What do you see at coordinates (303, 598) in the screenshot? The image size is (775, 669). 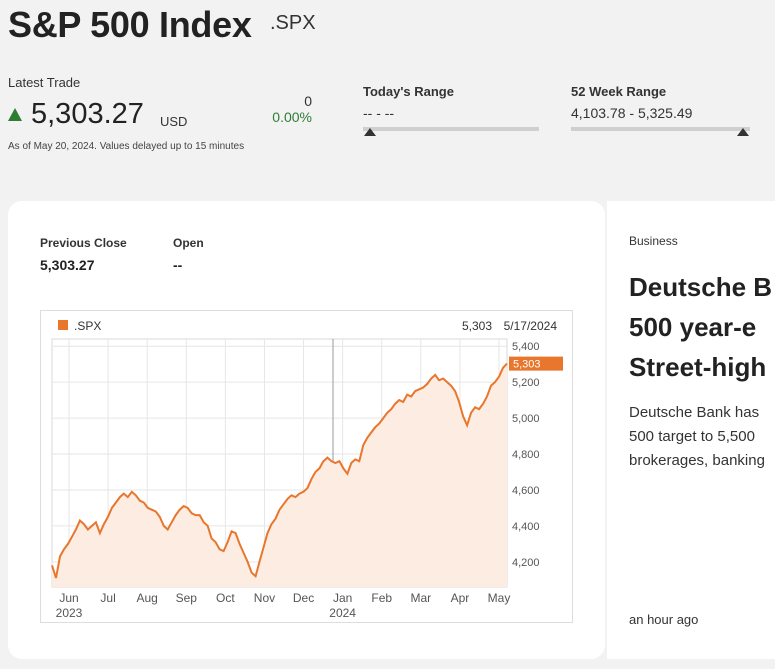 I see `x-tick-label: Dec` at bounding box center [303, 598].